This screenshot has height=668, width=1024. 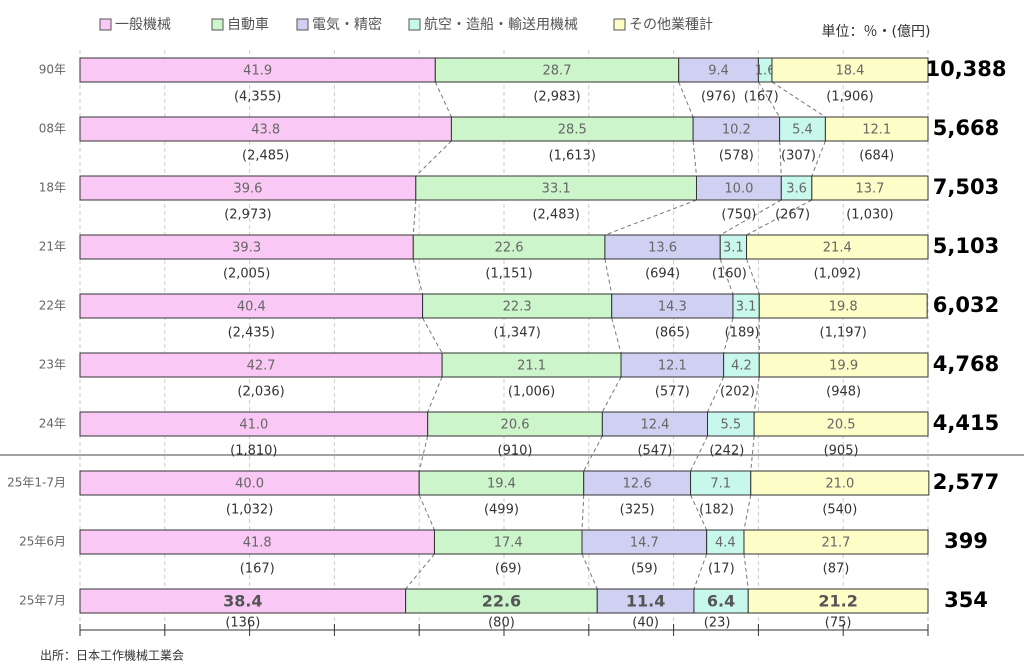 What do you see at coordinates (720, 484) in the screenshot?
I see `value-label: 7.1` at bounding box center [720, 484].